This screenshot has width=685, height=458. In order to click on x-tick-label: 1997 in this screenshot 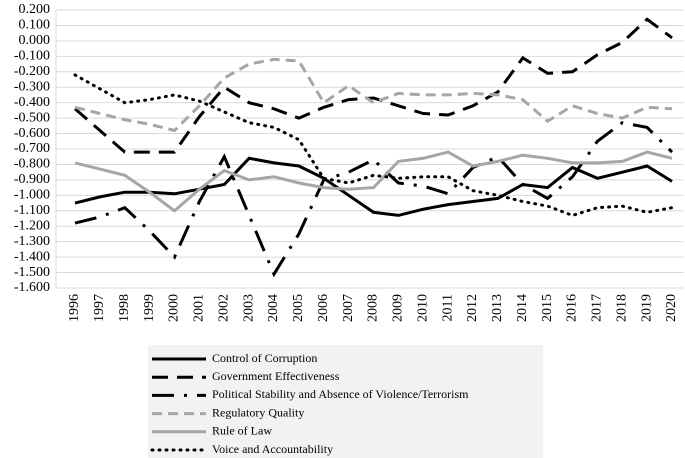, I will do `click(99, 308)`.